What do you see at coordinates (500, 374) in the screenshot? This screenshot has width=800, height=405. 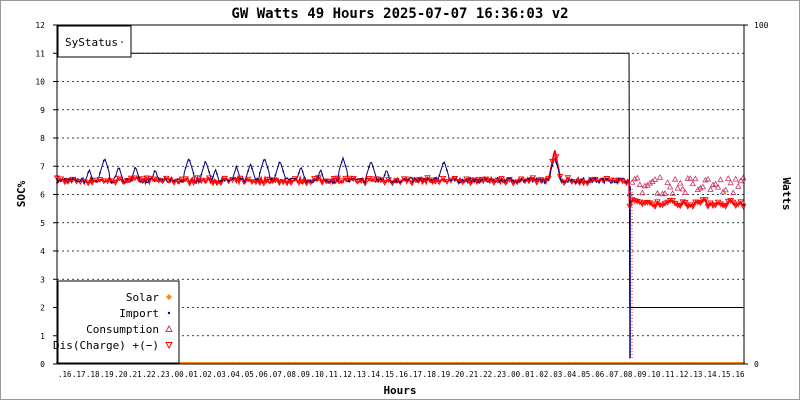 I see `x-tick-label: .23` at bounding box center [500, 374].